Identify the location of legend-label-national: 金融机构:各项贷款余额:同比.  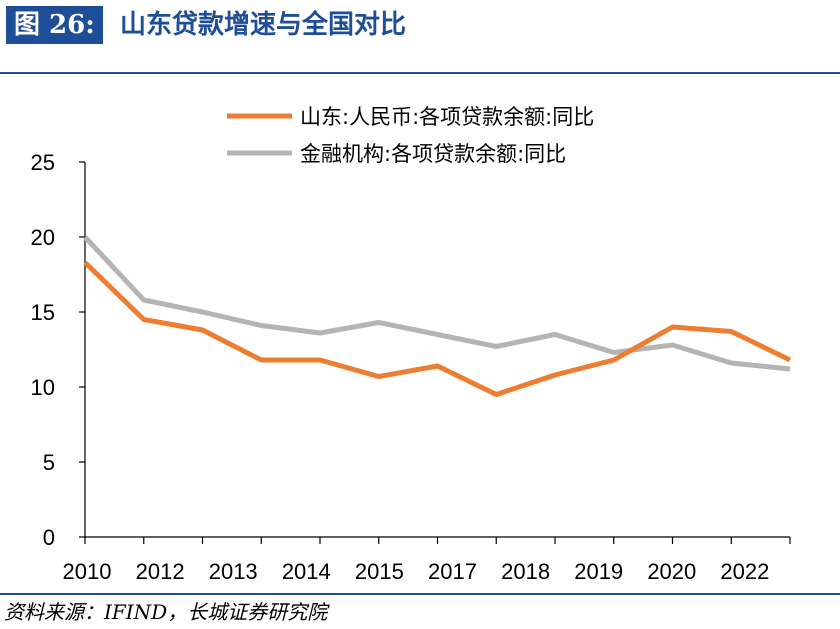
(433, 154).